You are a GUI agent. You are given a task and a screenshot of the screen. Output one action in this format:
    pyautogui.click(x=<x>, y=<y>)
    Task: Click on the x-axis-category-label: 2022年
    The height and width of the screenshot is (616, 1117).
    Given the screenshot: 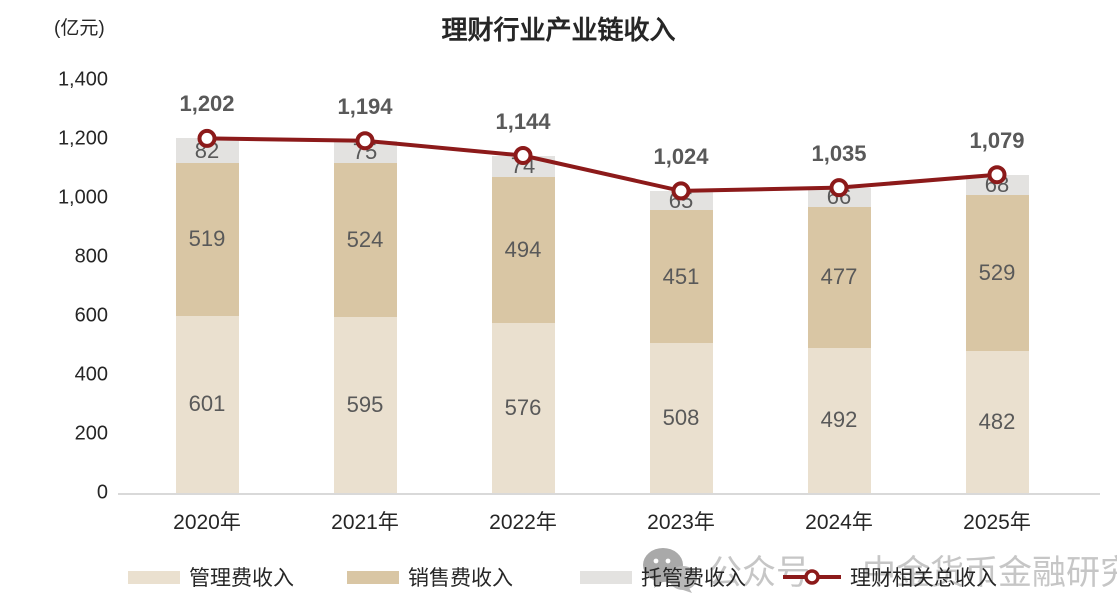 What is the action you would take?
    pyautogui.click(x=523, y=522)
    